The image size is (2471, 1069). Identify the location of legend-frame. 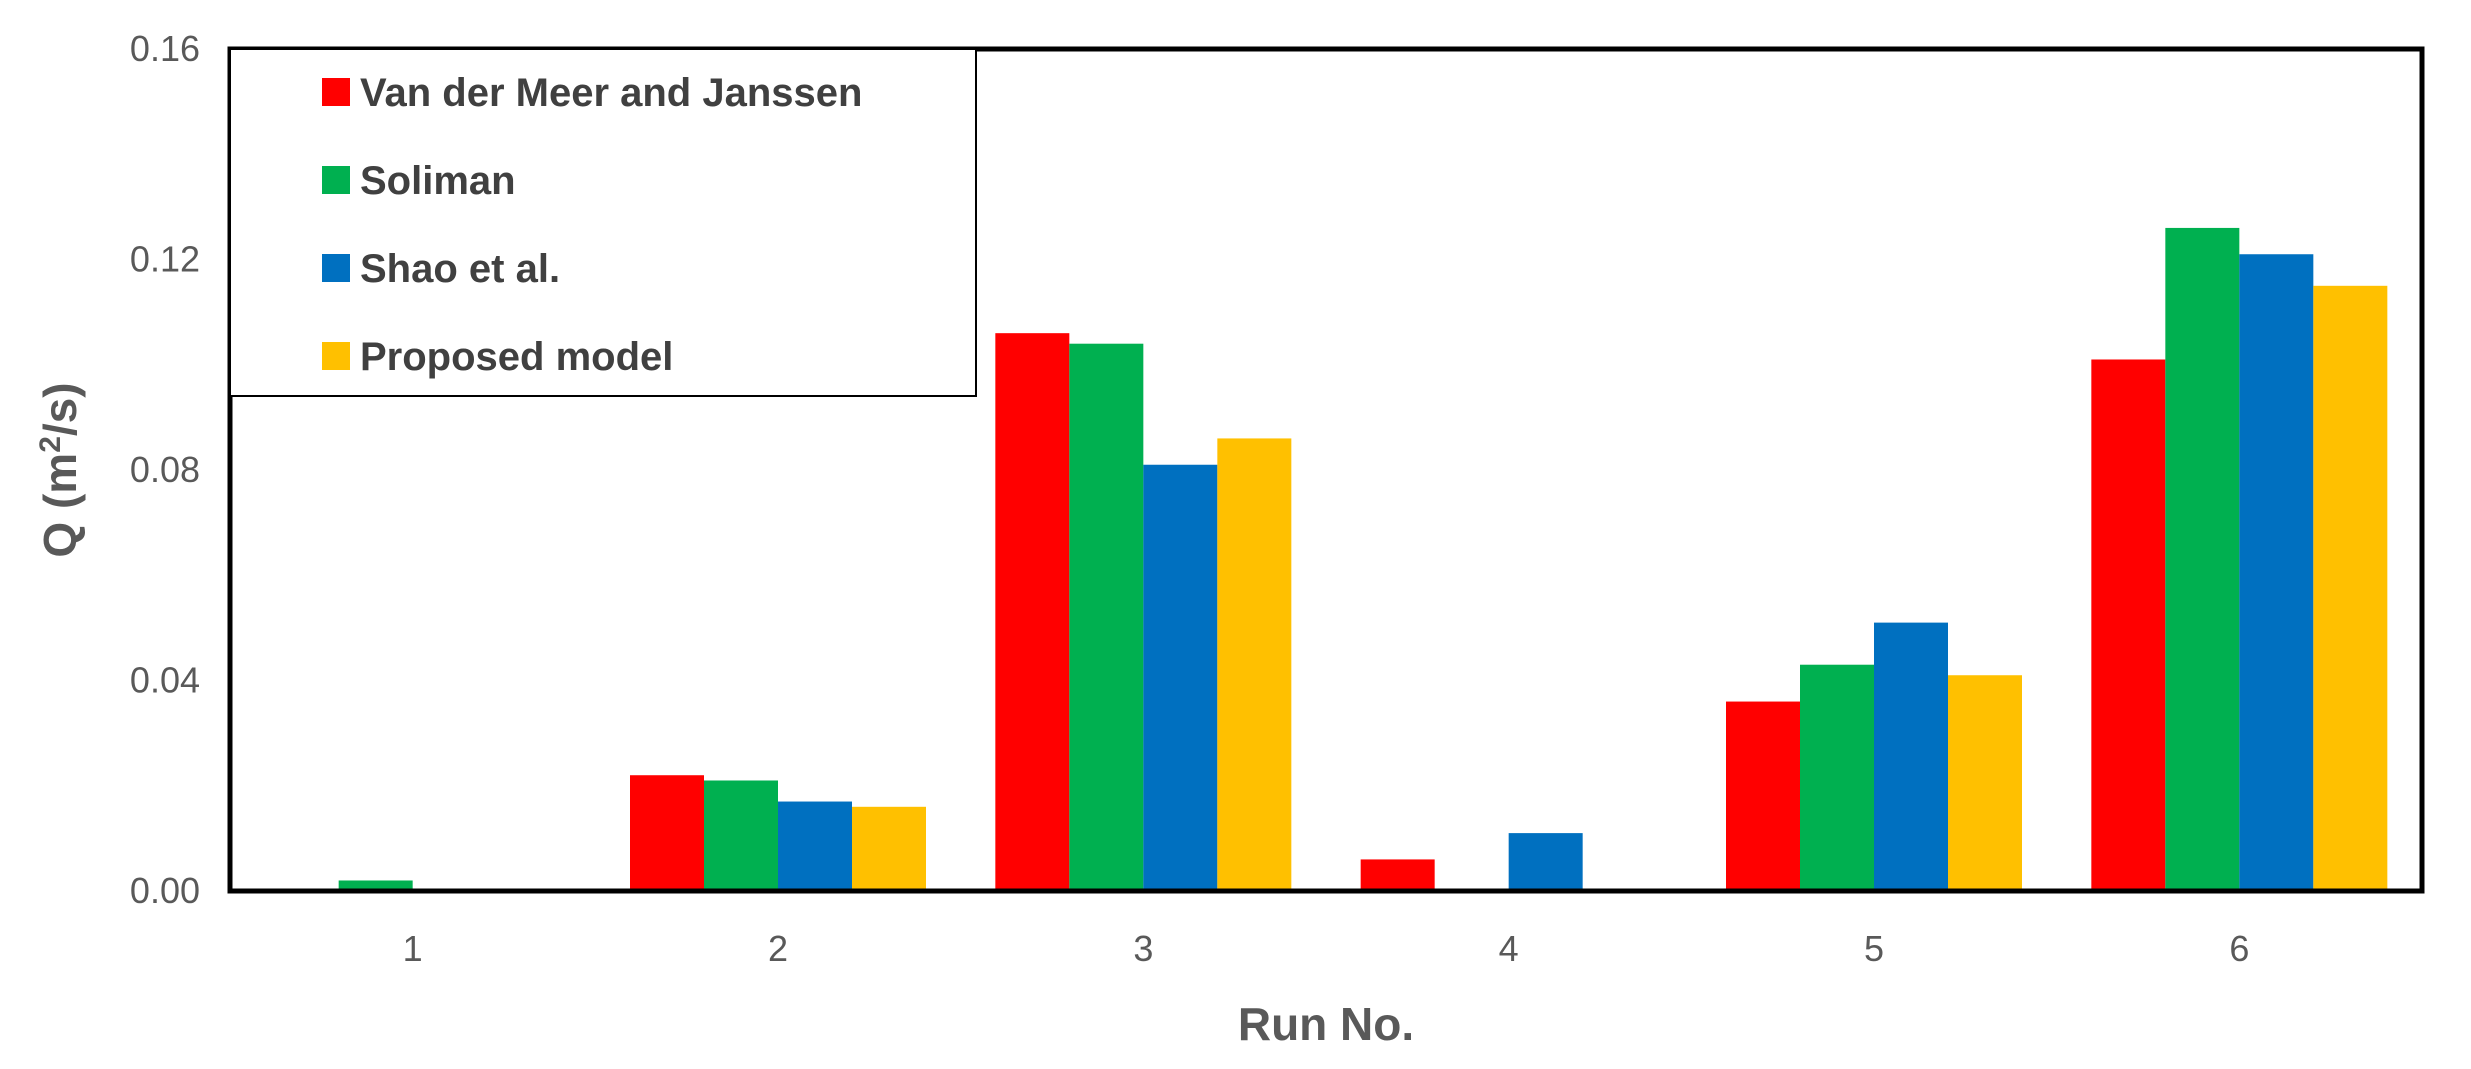
(603, 222).